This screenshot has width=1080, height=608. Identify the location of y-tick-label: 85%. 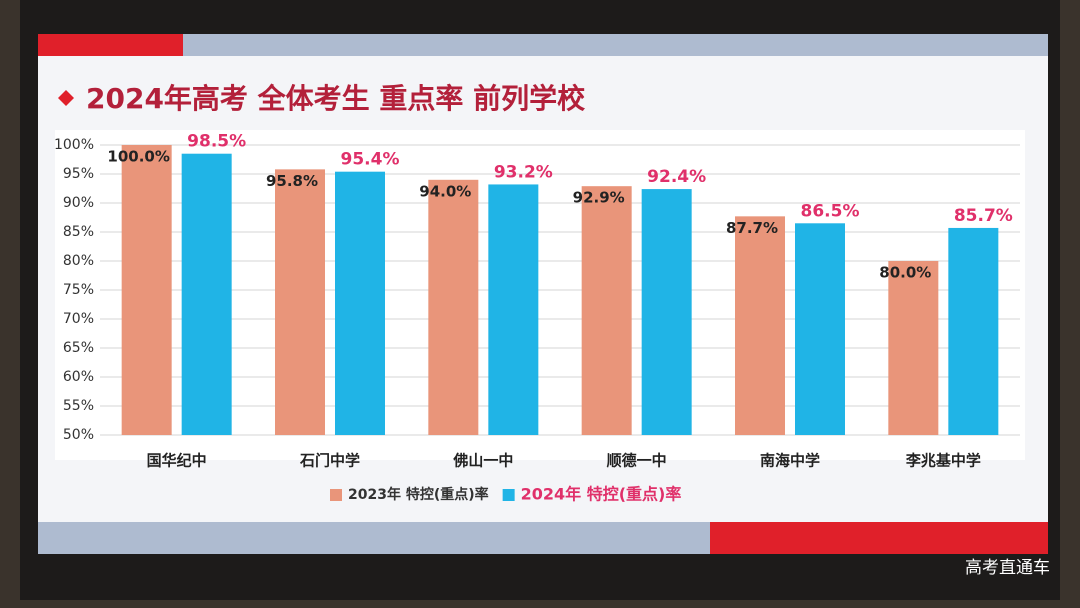
(78, 232).